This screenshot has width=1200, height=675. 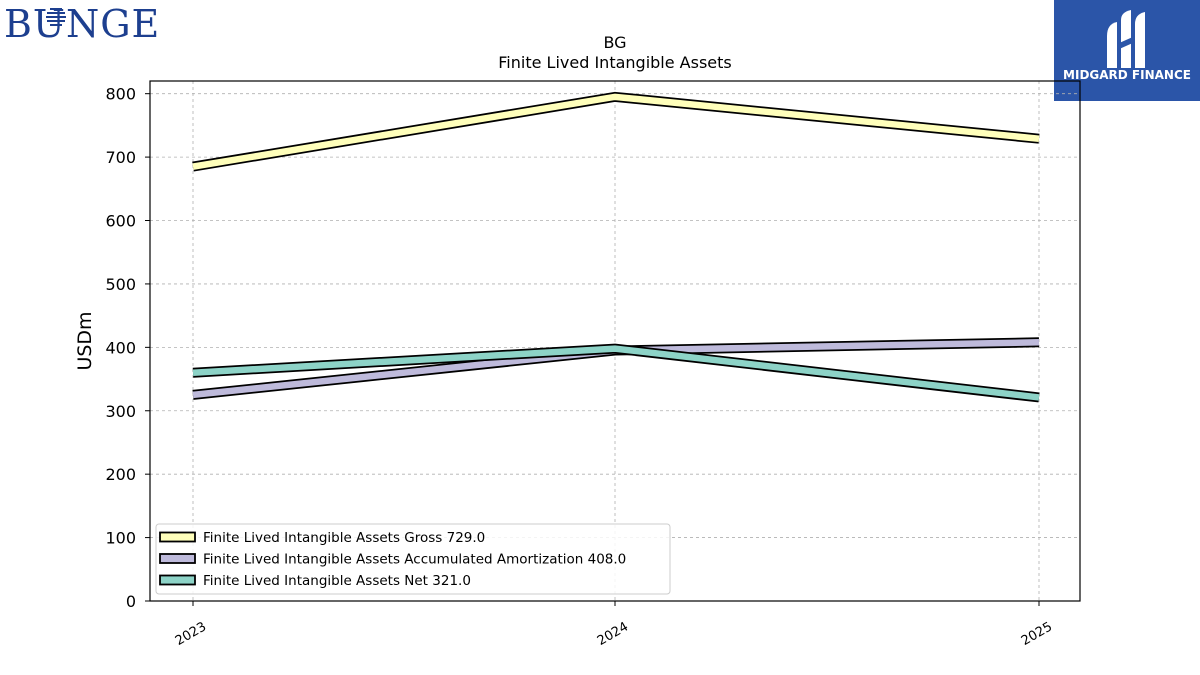 I want to click on bunge-logo: BUNGE, so click(x=89, y=25).